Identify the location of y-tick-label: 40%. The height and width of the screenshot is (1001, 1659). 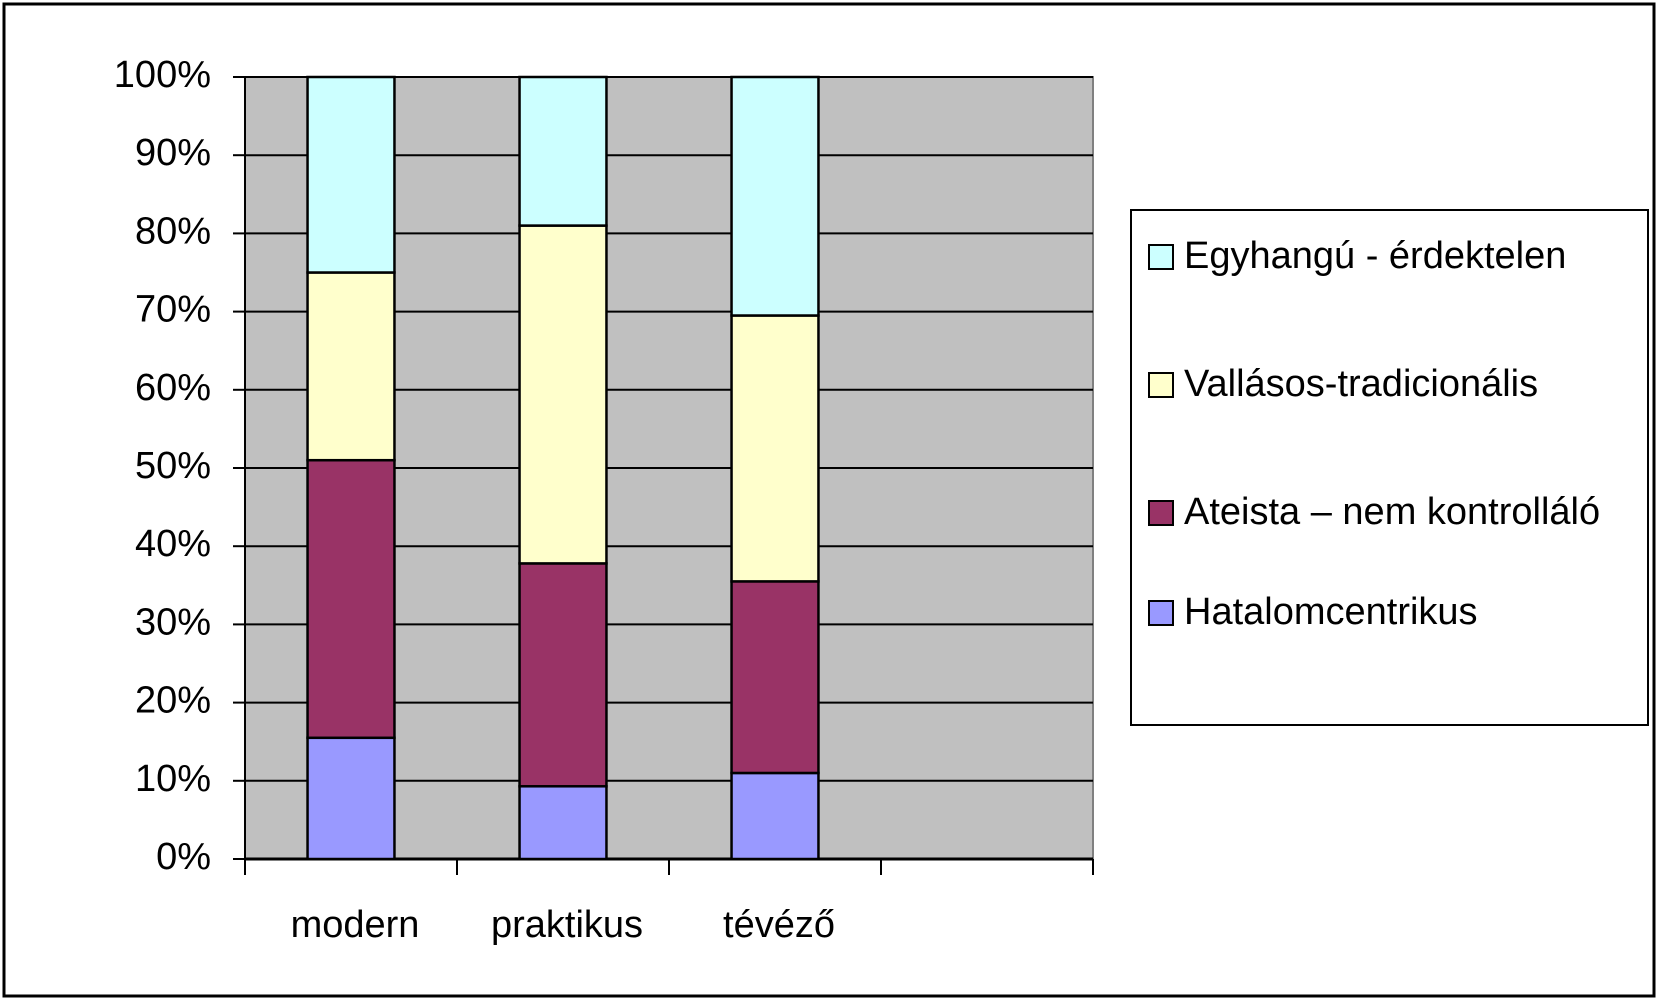
(173, 544).